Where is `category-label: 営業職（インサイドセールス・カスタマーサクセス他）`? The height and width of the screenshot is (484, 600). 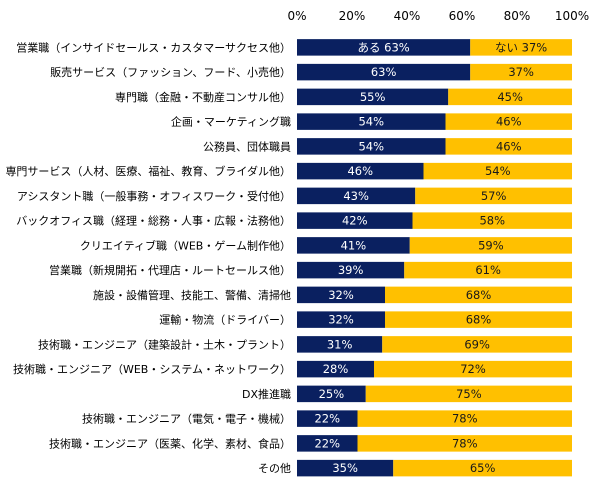
category-label: 営業職（インサイドセールス・カスタマーサクセス他） is located at coordinates (153, 47).